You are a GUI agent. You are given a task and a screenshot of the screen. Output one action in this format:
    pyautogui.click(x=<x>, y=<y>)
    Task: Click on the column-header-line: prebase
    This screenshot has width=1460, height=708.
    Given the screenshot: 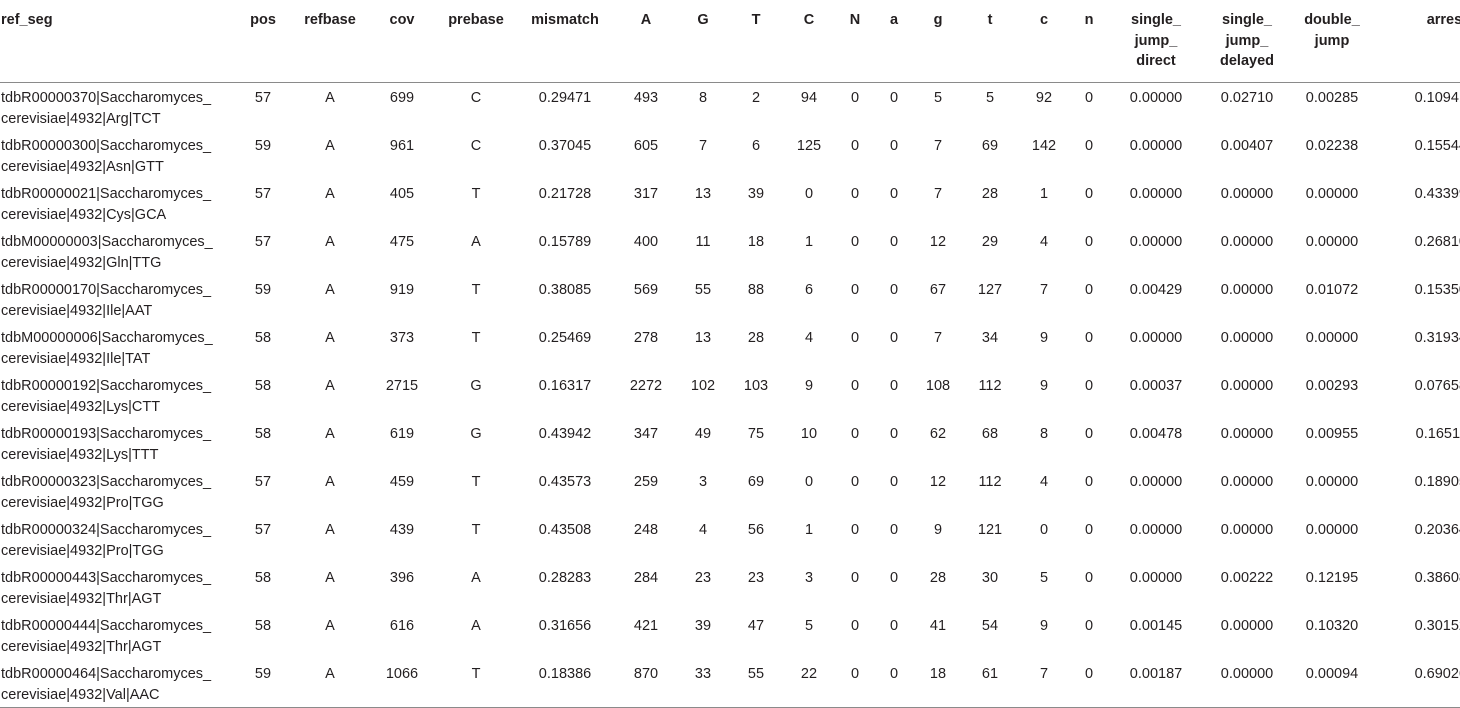 What is the action you would take?
    pyautogui.click(x=476, y=20)
    